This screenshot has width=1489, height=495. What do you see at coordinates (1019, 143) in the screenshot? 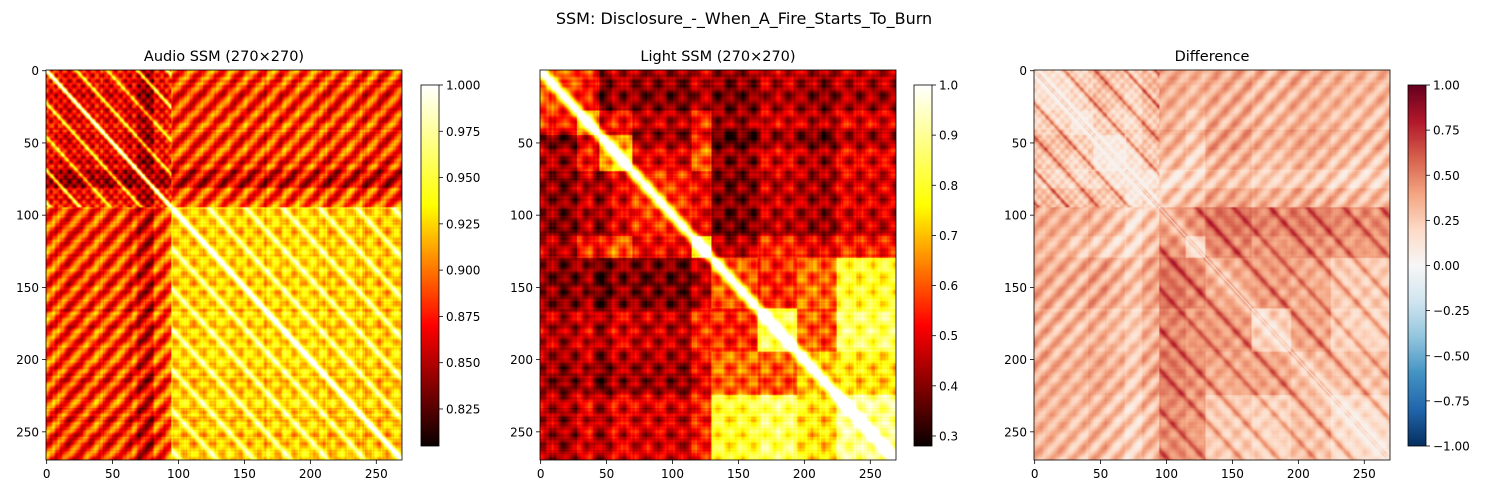
I see `y-tick-label-3: 50` at bounding box center [1019, 143].